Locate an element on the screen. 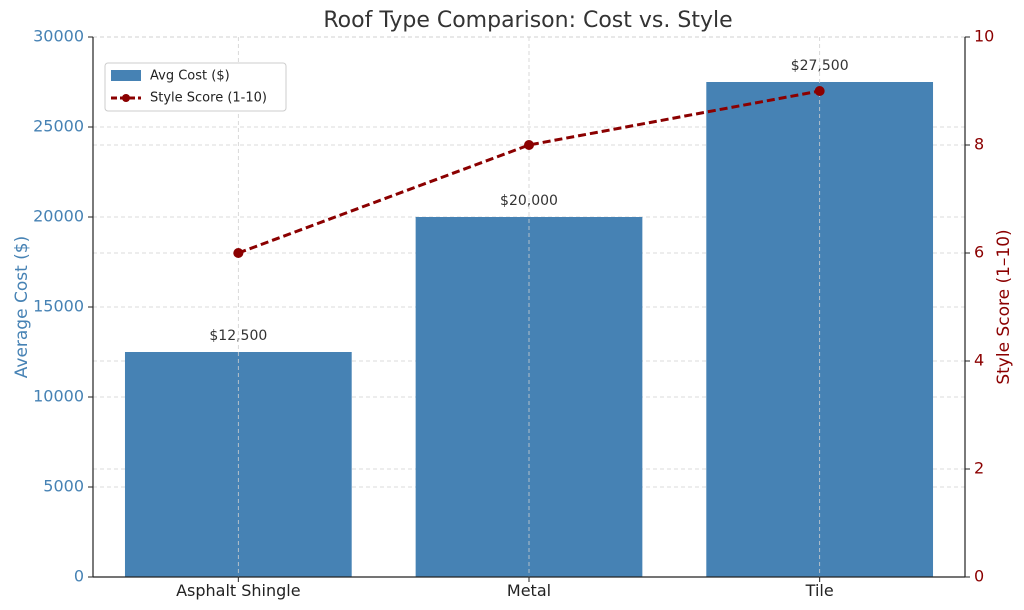  legend-line-marker is located at coordinates (126, 98).